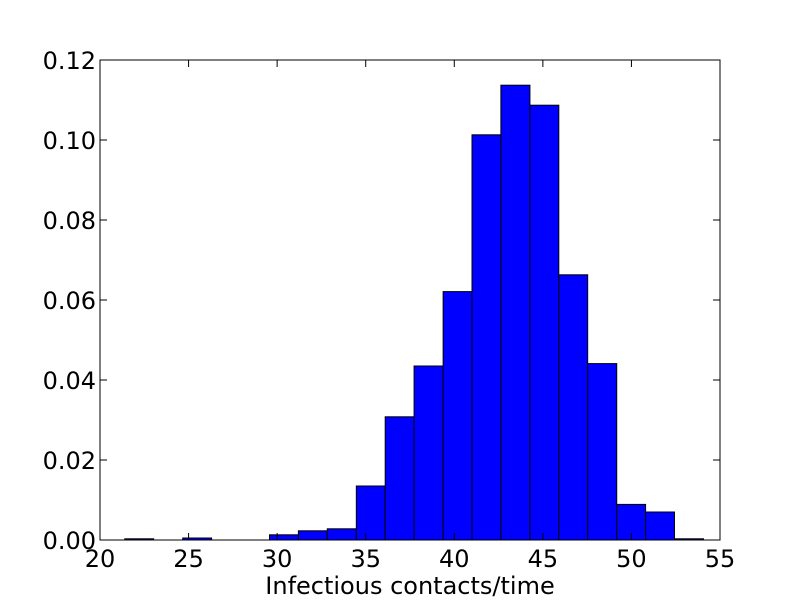 The image size is (800, 600). I want to click on y-tick-label: 0.04, so click(69, 381).